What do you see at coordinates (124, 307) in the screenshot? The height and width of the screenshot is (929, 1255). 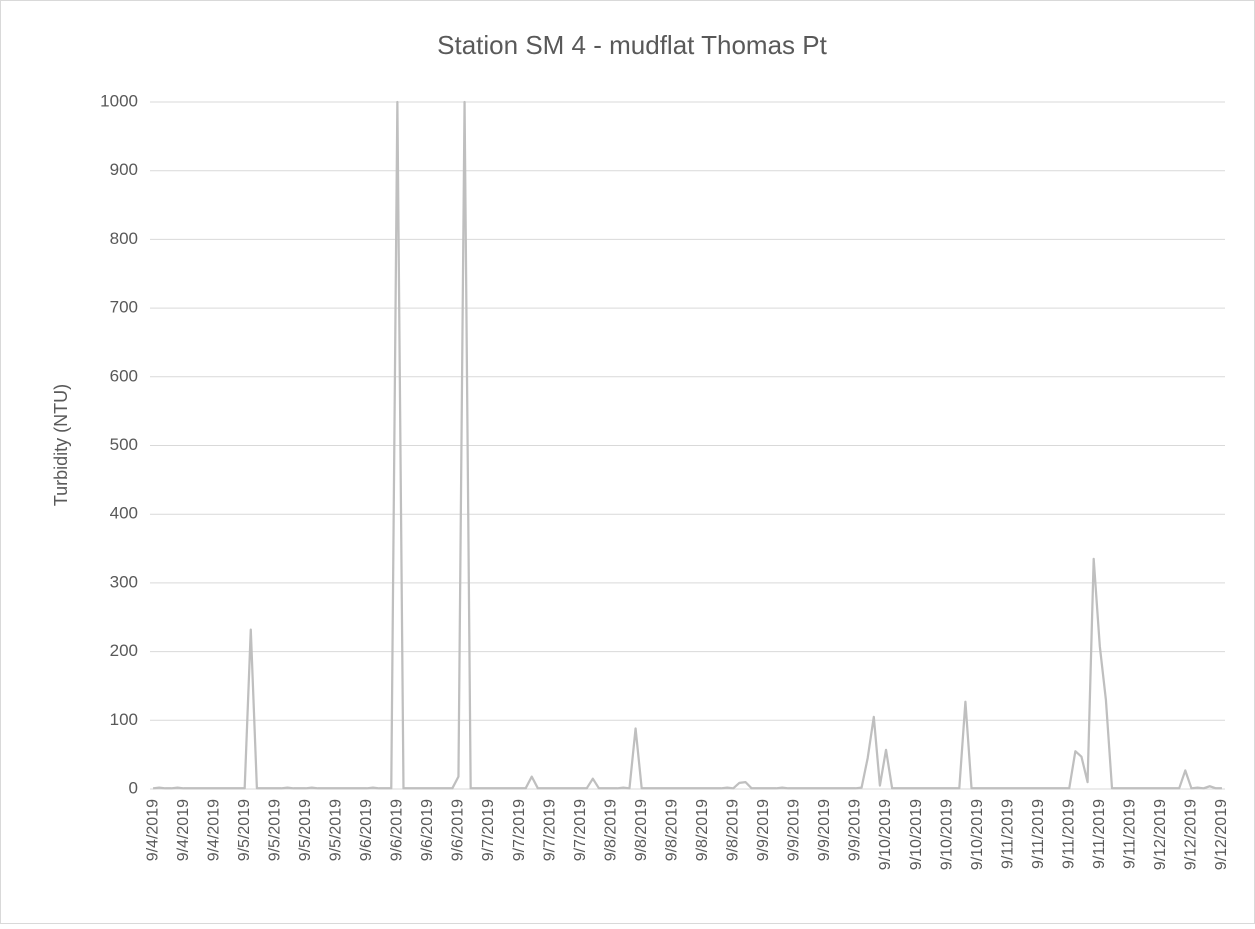 I see `y-tick-label: 700` at bounding box center [124, 307].